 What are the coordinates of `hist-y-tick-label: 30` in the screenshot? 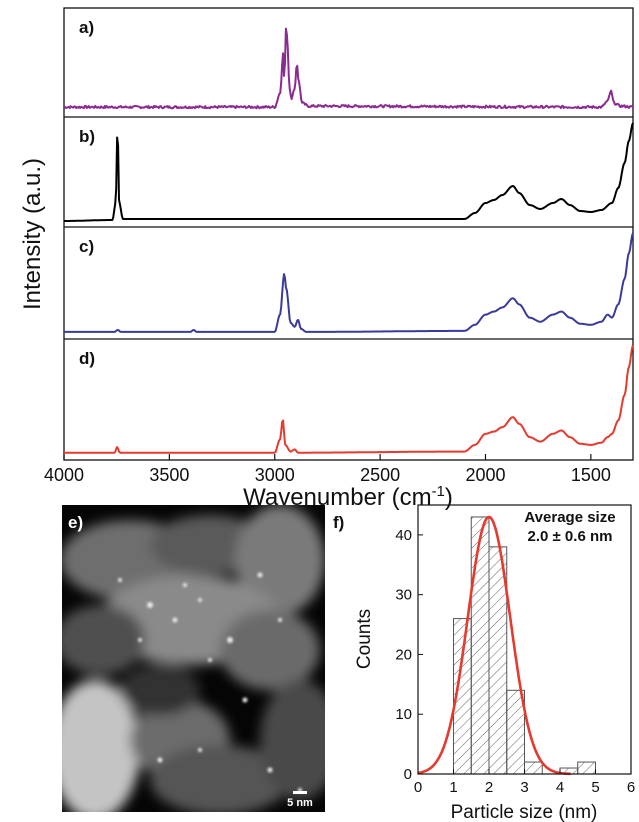 It's located at (403, 595).